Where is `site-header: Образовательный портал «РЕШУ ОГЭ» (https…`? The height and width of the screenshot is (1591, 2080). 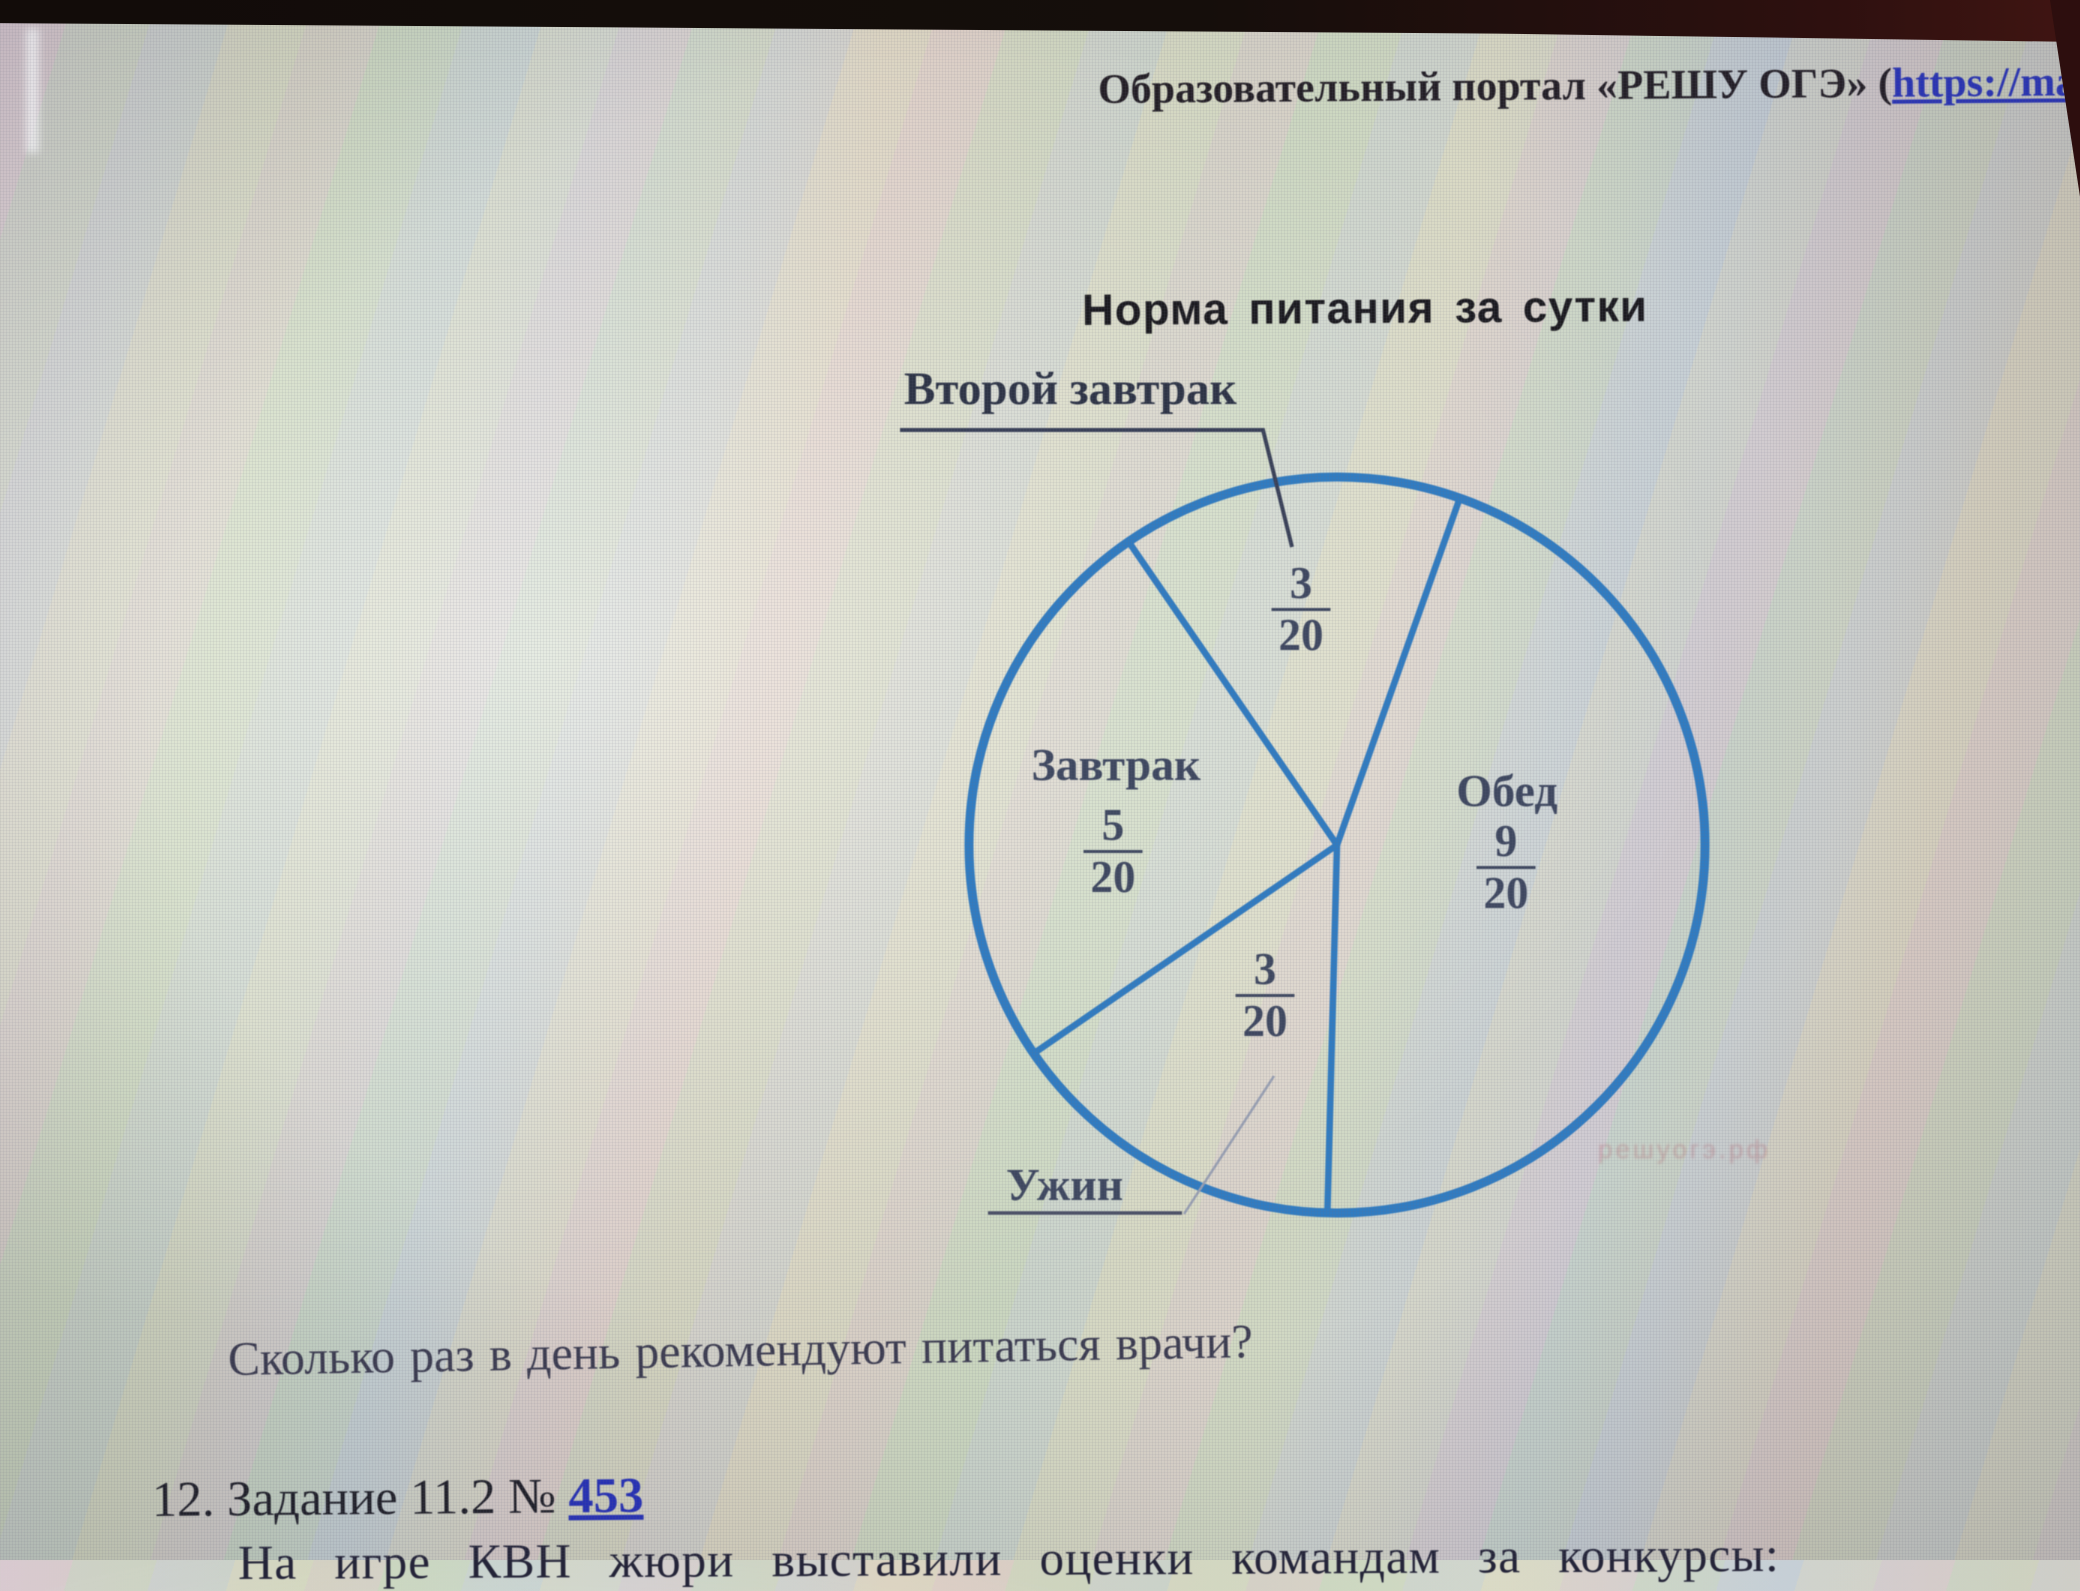
site-header: Образовательный портал «РЕШУ ОГЭ» (https… is located at coordinates (1589, 86).